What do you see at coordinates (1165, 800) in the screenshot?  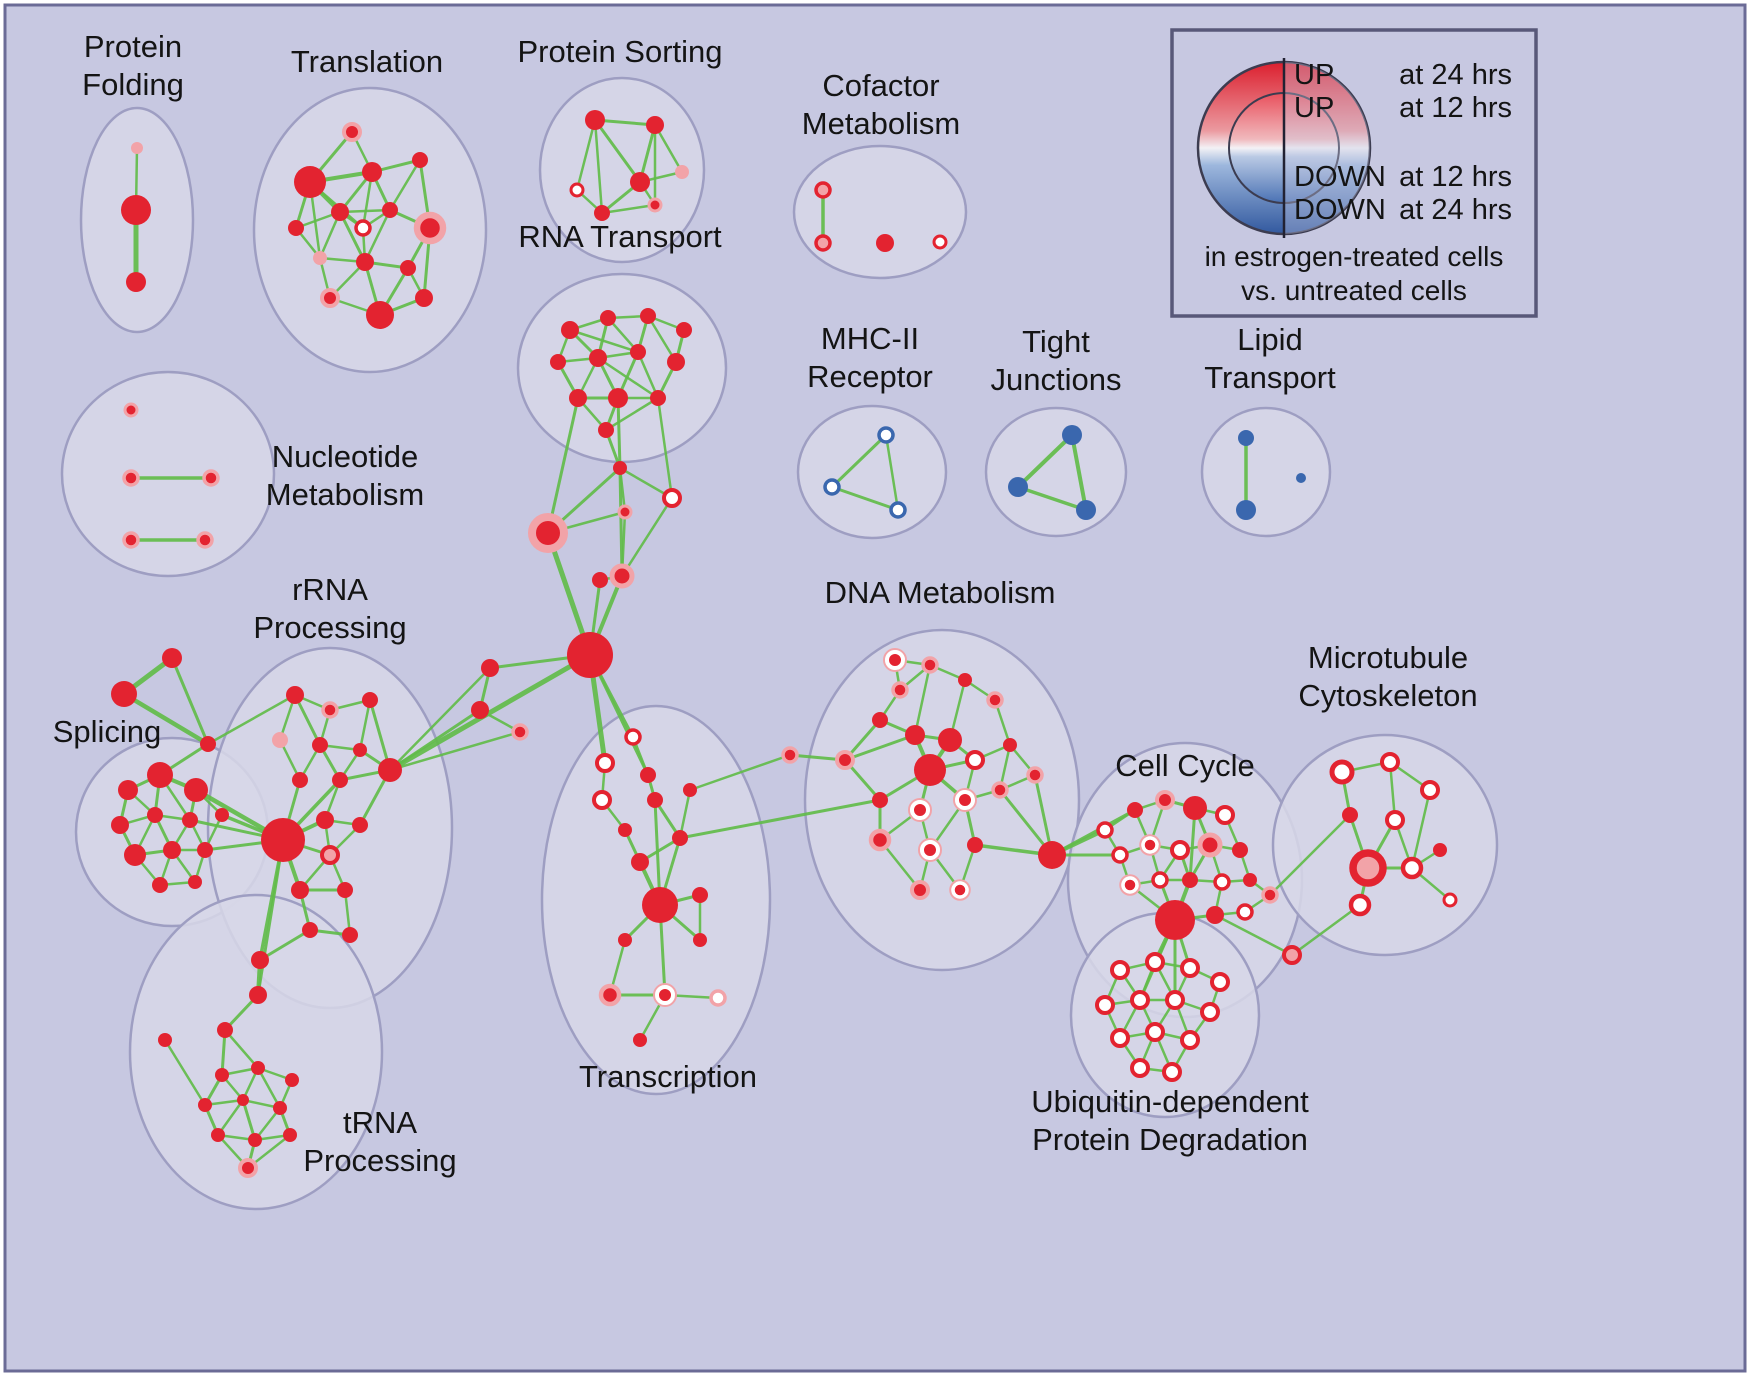 I see `node-cc3` at bounding box center [1165, 800].